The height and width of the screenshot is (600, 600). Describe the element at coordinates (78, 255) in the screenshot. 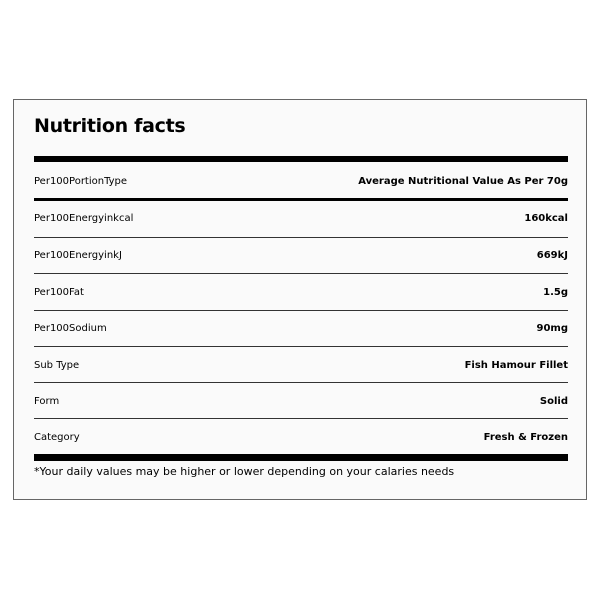

I see `row-label: Per100EnergyinkJ` at that location.